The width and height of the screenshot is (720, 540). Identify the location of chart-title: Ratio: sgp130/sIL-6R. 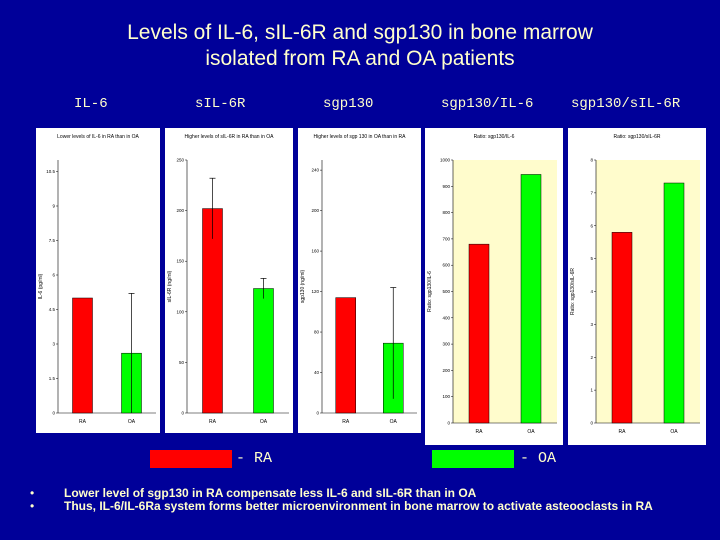
(637, 137).